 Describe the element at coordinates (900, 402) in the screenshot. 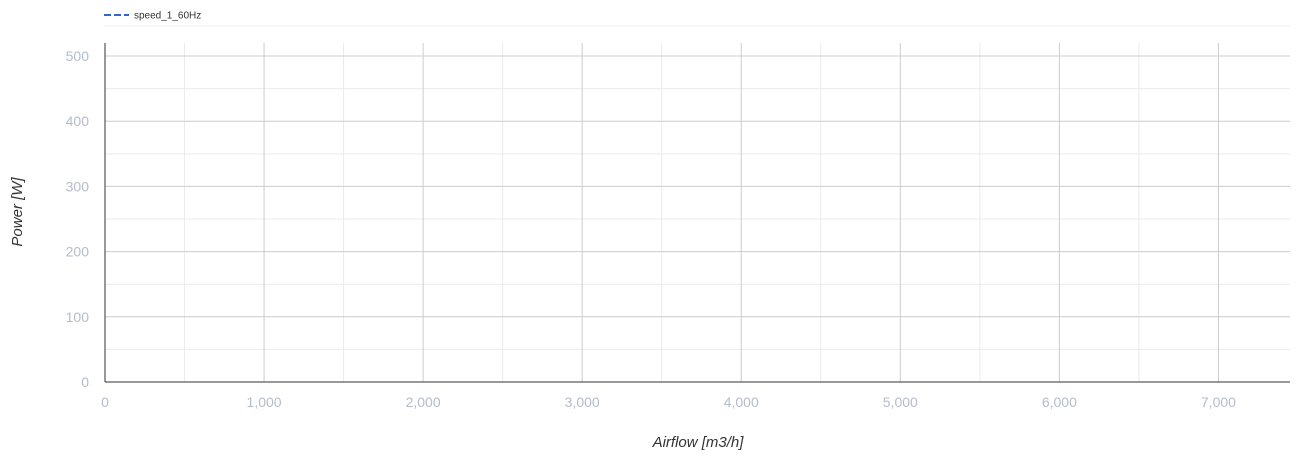

I see `x-tick-label: 5,000` at that location.